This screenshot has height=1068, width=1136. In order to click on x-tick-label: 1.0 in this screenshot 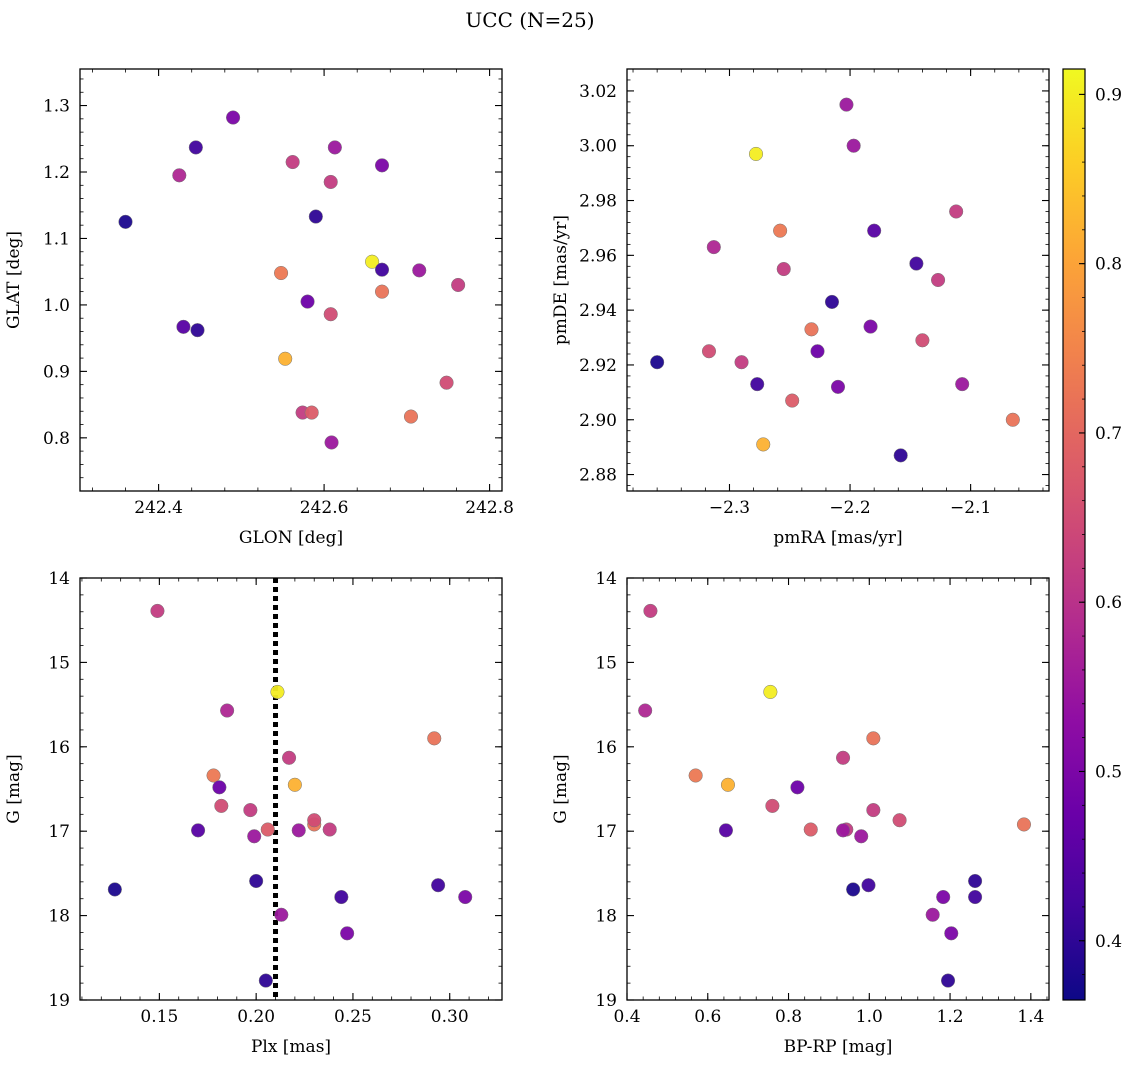, I will do `click(869, 1017)`.